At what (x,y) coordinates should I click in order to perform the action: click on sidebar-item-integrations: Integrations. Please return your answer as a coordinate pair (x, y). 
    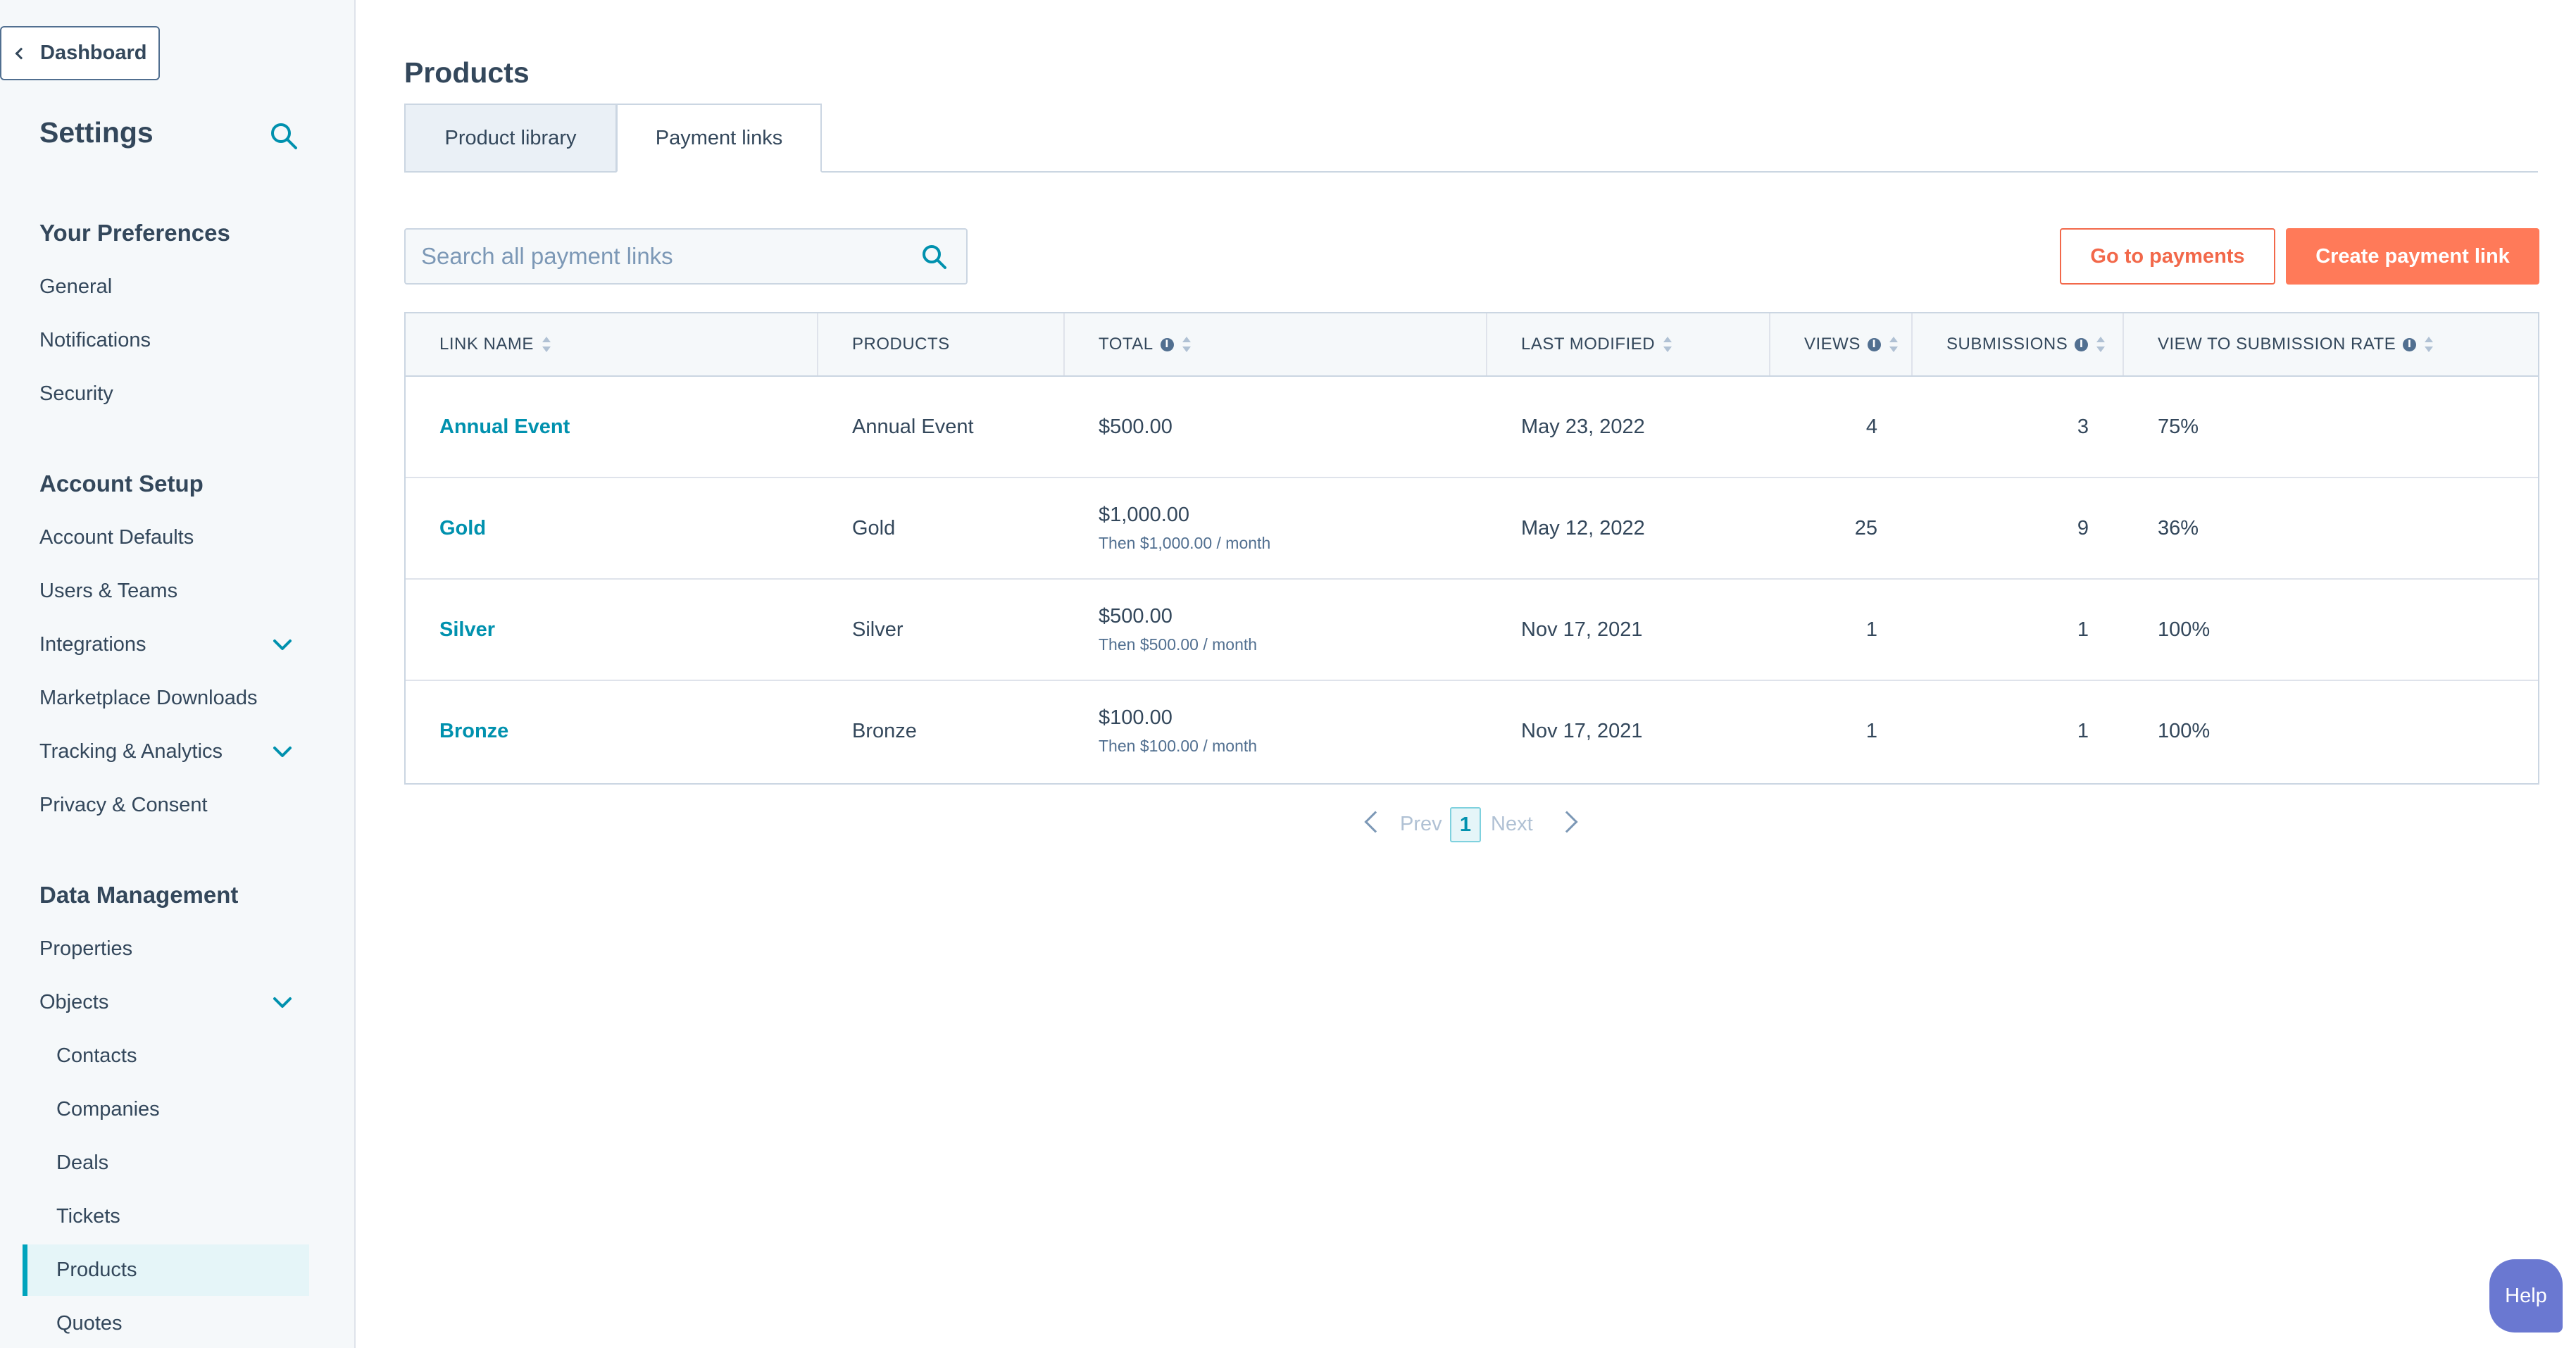
    Looking at the image, I should click on (92, 645).